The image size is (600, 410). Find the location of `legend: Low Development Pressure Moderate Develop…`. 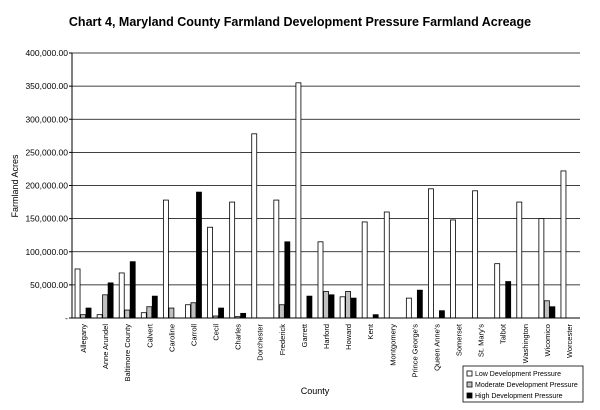

legend: Low Development Pressure Moderate Develop… is located at coordinates (523, 384).